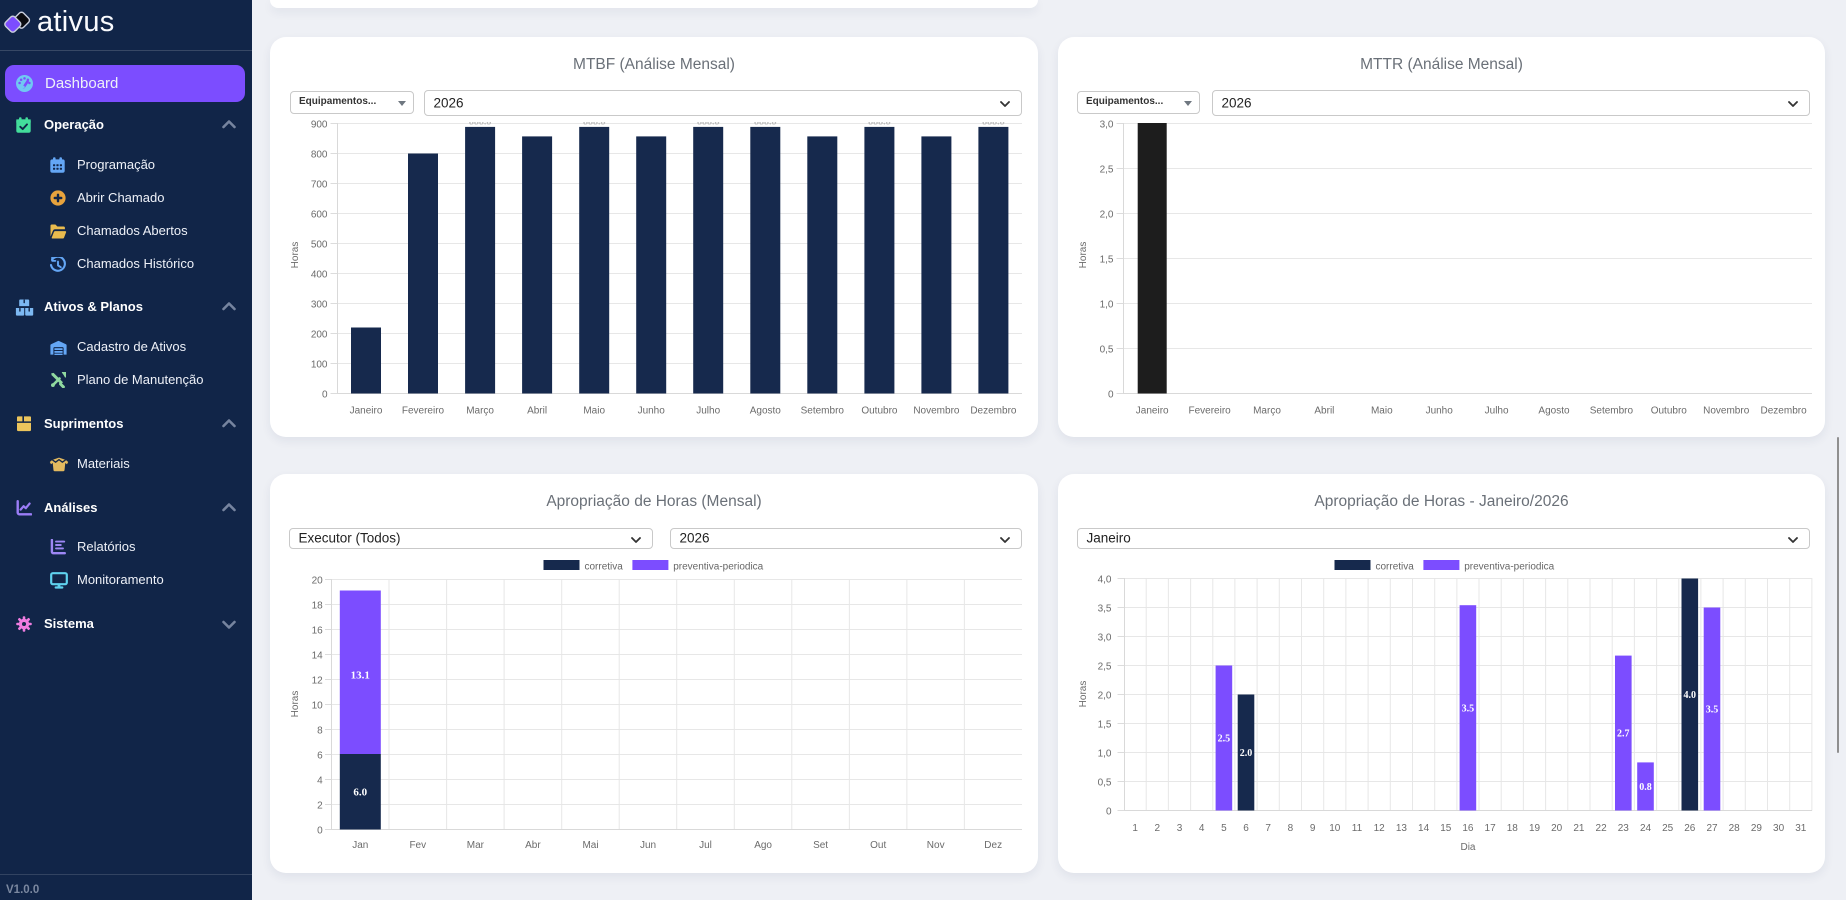  I want to click on svg-text: 13, so click(1402, 828).